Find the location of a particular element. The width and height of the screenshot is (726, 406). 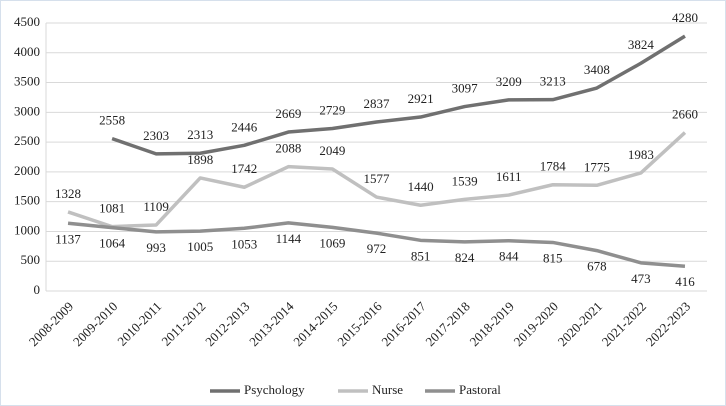

data-label: 1137 is located at coordinates (68, 238).